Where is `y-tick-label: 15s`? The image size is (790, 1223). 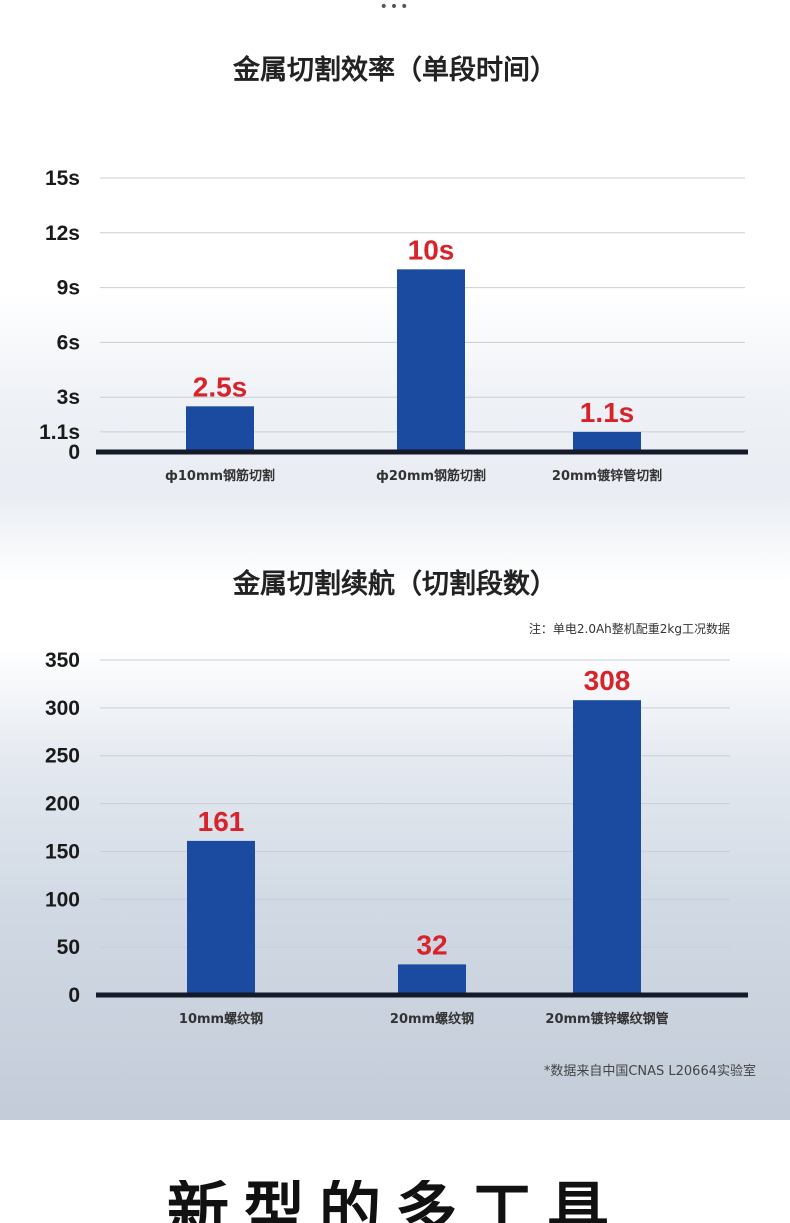
y-tick-label: 15s is located at coordinates (62, 178).